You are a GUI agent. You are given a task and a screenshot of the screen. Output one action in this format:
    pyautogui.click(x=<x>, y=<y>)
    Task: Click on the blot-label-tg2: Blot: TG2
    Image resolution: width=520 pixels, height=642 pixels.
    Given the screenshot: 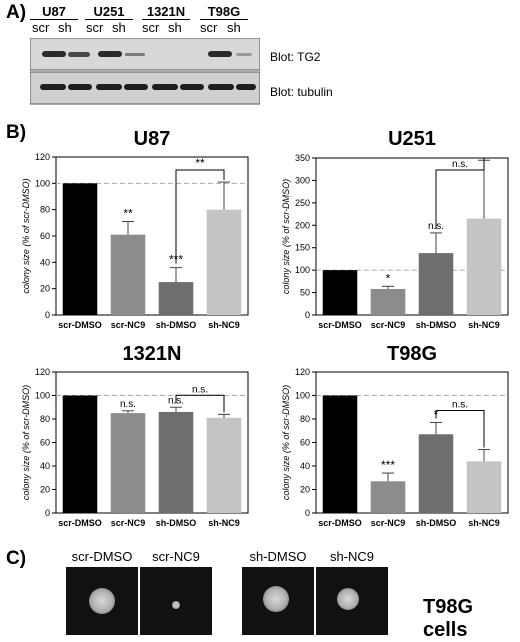 What is the action you would take?
    pyautogui.click(x=295, y=57)
    